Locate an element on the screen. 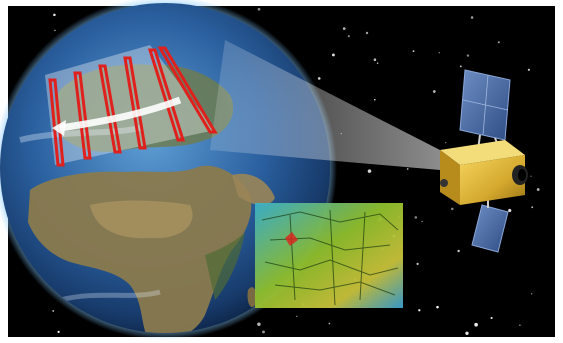 This screenshot has height=343, width=563. scan-direction-arrow is located at coordinates (120, 114).